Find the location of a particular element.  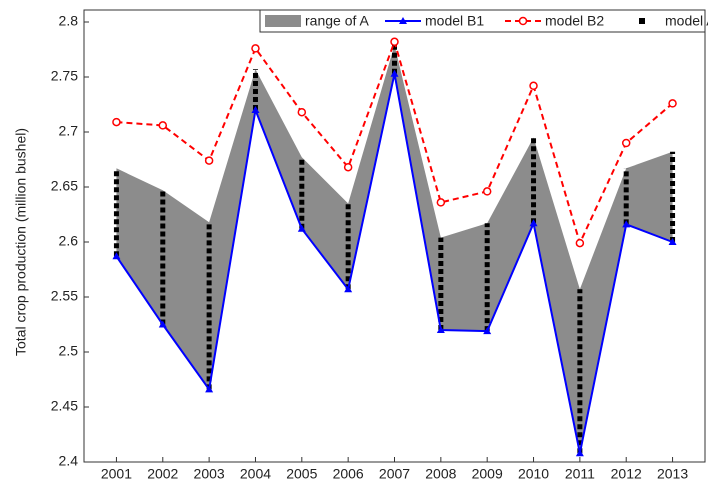

y-tick-label: 2.55 is located at coordinates (64, 296).